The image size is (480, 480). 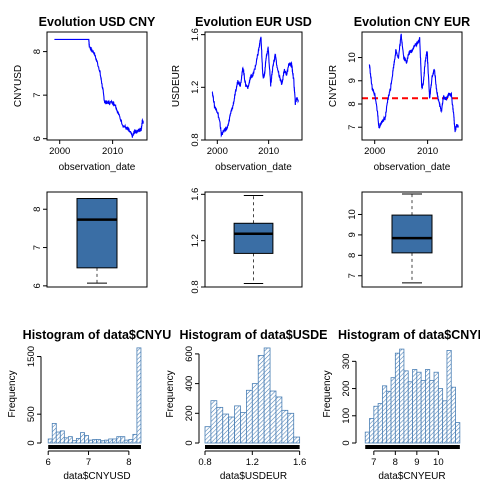 What do you see at coordinates (438, 462) in the screenshot?
I see `x-tick-label: 10` at bounding box center [438, 462].